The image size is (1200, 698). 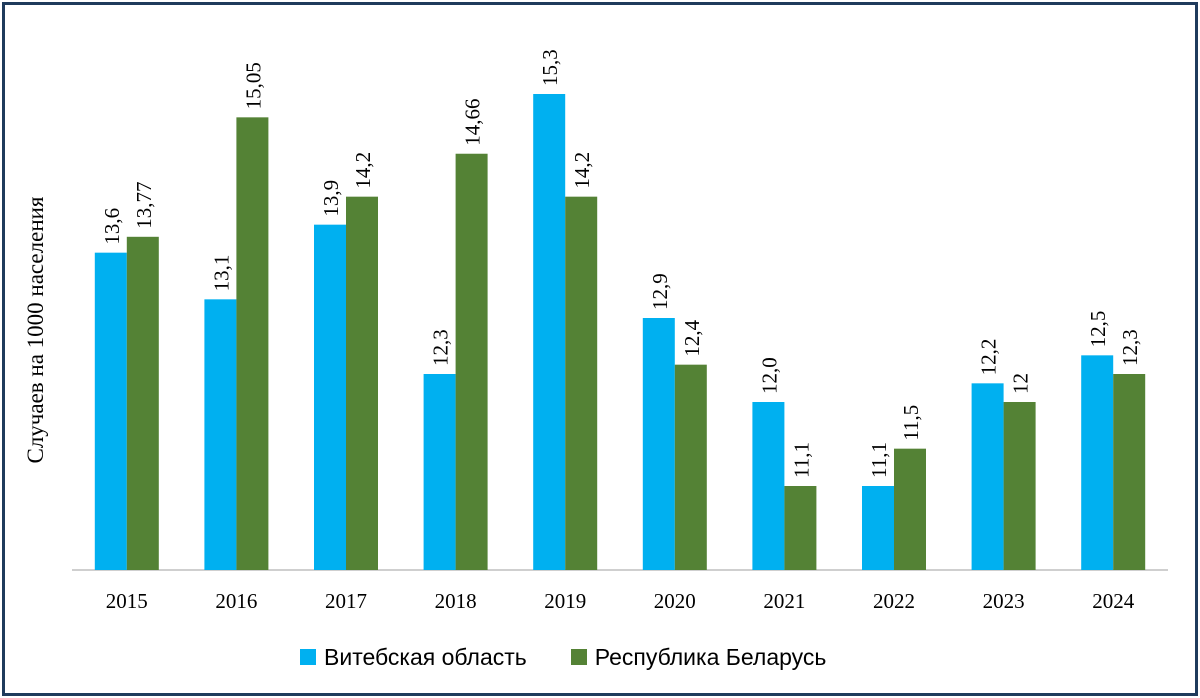 What do you see at coordinates (894, 601) in the screenshot?
I see `x-tick-label-2022: 2022` at bounding box center [894, 601].